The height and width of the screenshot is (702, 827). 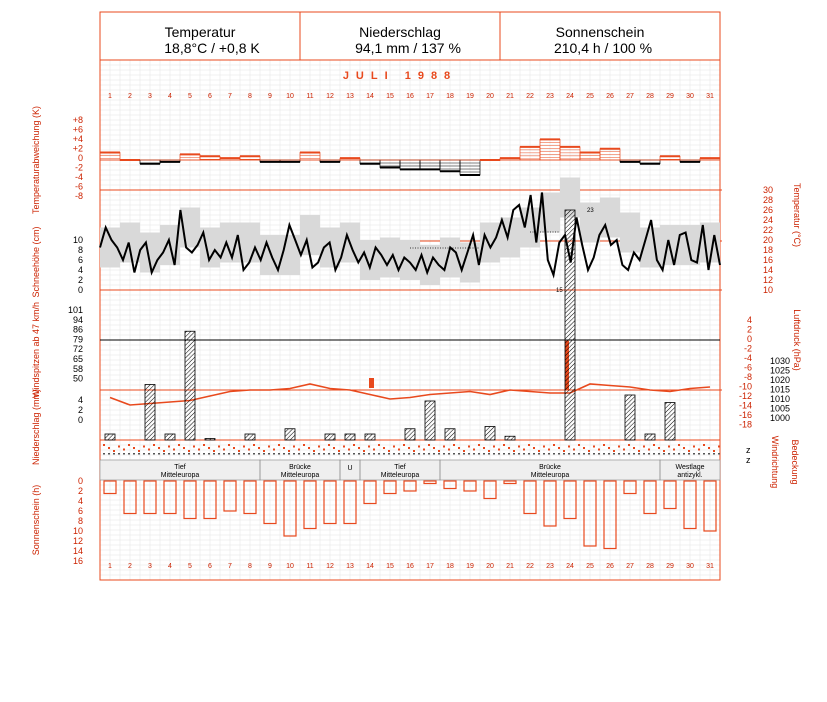 What do you see at coordinates (768, 280) in the screenshot?
I see `temperature-tick: 12` at bounding box center [768, 280].